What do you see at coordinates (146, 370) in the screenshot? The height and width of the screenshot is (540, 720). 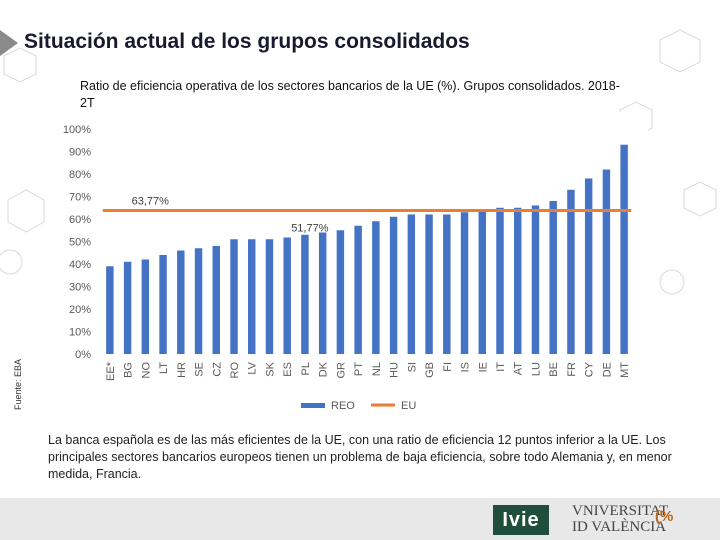 I see `x-tick-label: NO` at bounding box center [146, 370].